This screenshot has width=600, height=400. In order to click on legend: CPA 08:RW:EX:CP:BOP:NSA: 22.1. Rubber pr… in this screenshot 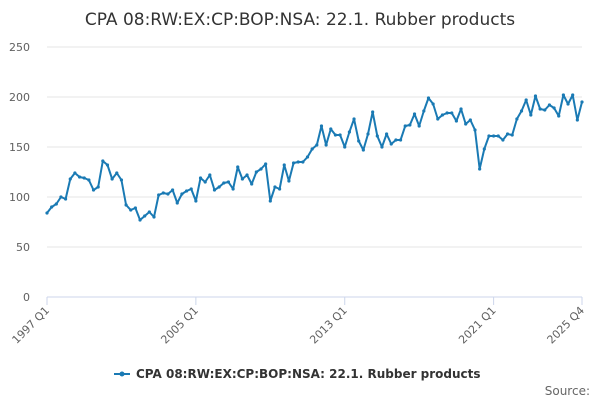, I will do `click(297, 374)`.